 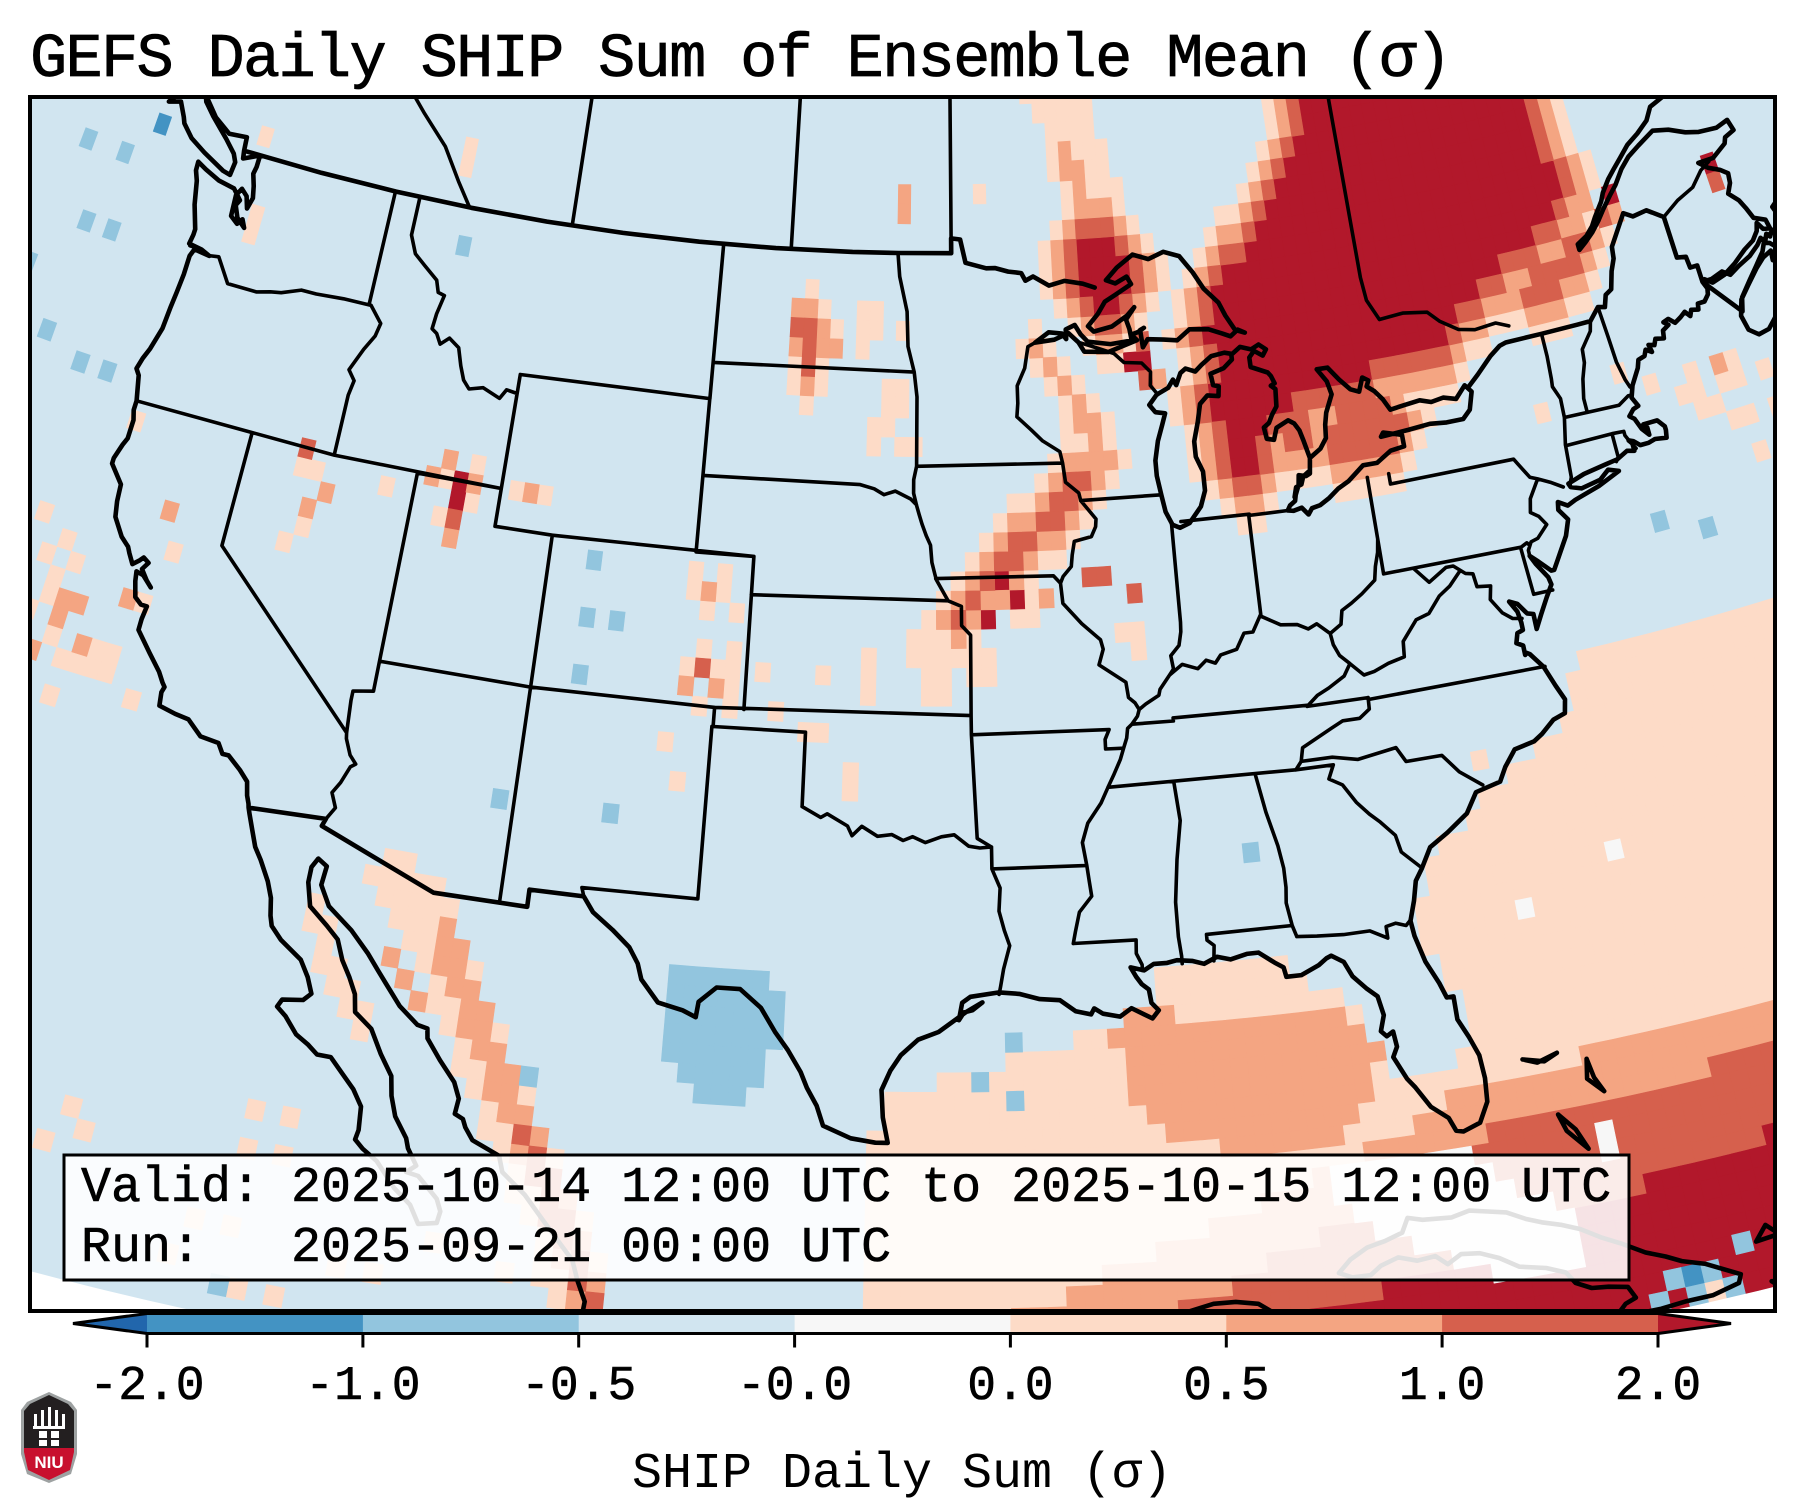 What do you see at coordinates (48, 1462) in the screenshot?
I see `svg-text: NIU` at bounding box center [48, 1462].